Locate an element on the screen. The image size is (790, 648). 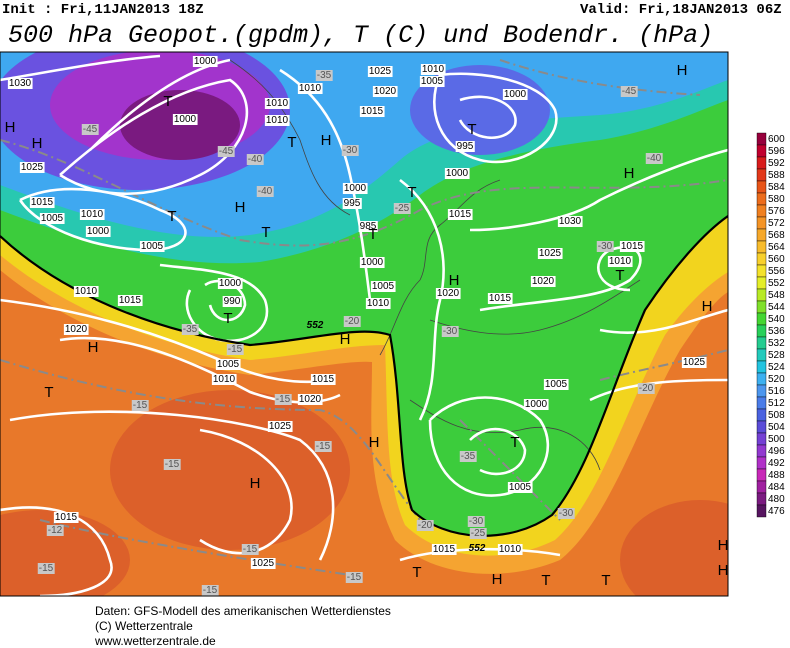
legend-label: 580 is located at coordinates (776, 199).